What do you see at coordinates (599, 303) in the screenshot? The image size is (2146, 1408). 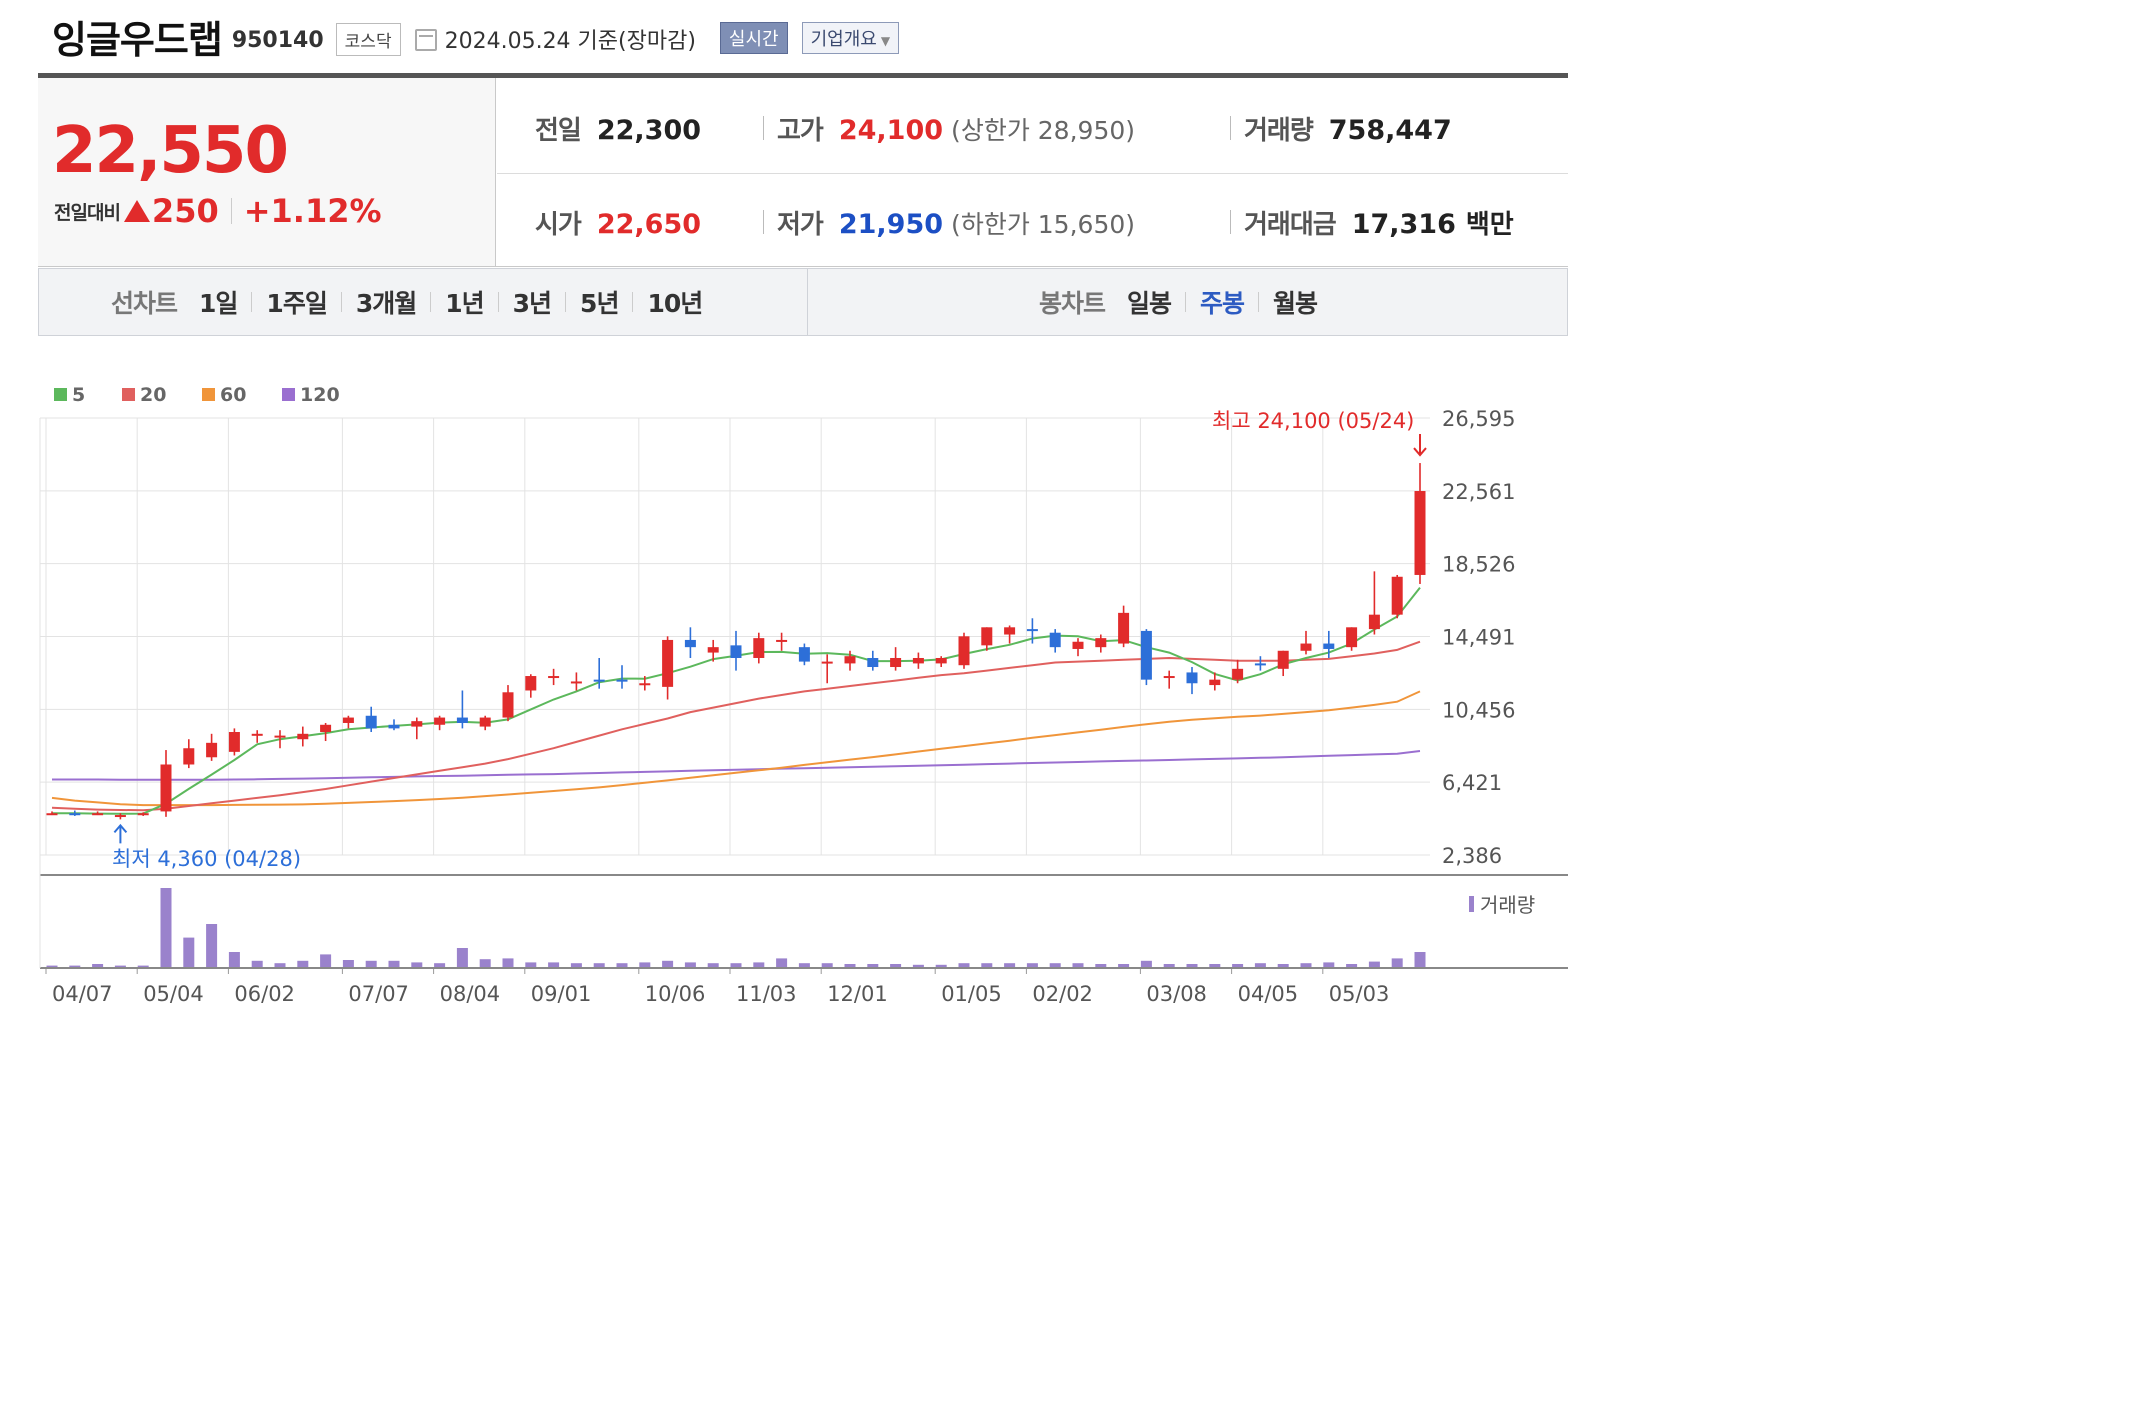 I see `tab-5y: 5년` at bounding box center [599, 303].